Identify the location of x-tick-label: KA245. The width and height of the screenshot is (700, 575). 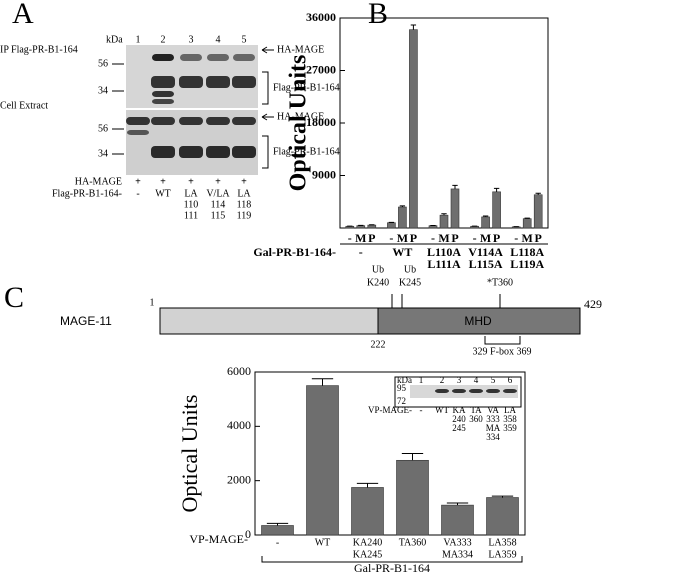
(367, 554).